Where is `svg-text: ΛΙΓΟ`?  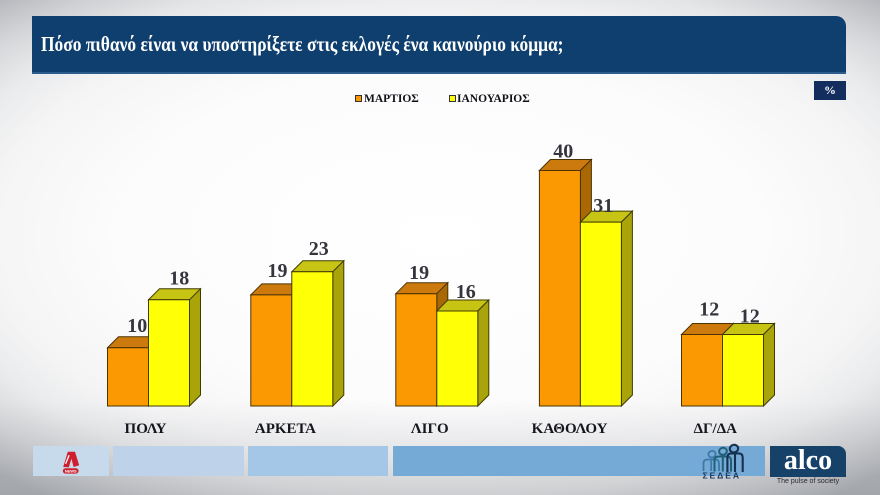 svg-text: ΛΙΓΟ is located at coordinates (430, 429).